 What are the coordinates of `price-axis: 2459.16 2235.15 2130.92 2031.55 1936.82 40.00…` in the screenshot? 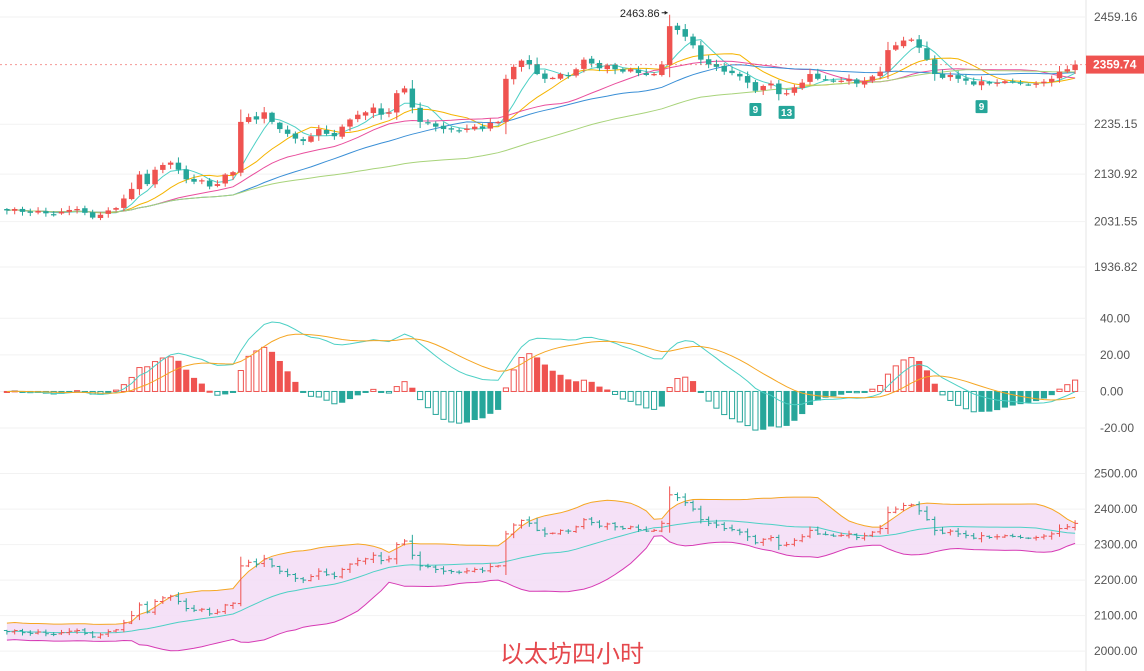 It's located at (1115, 334).